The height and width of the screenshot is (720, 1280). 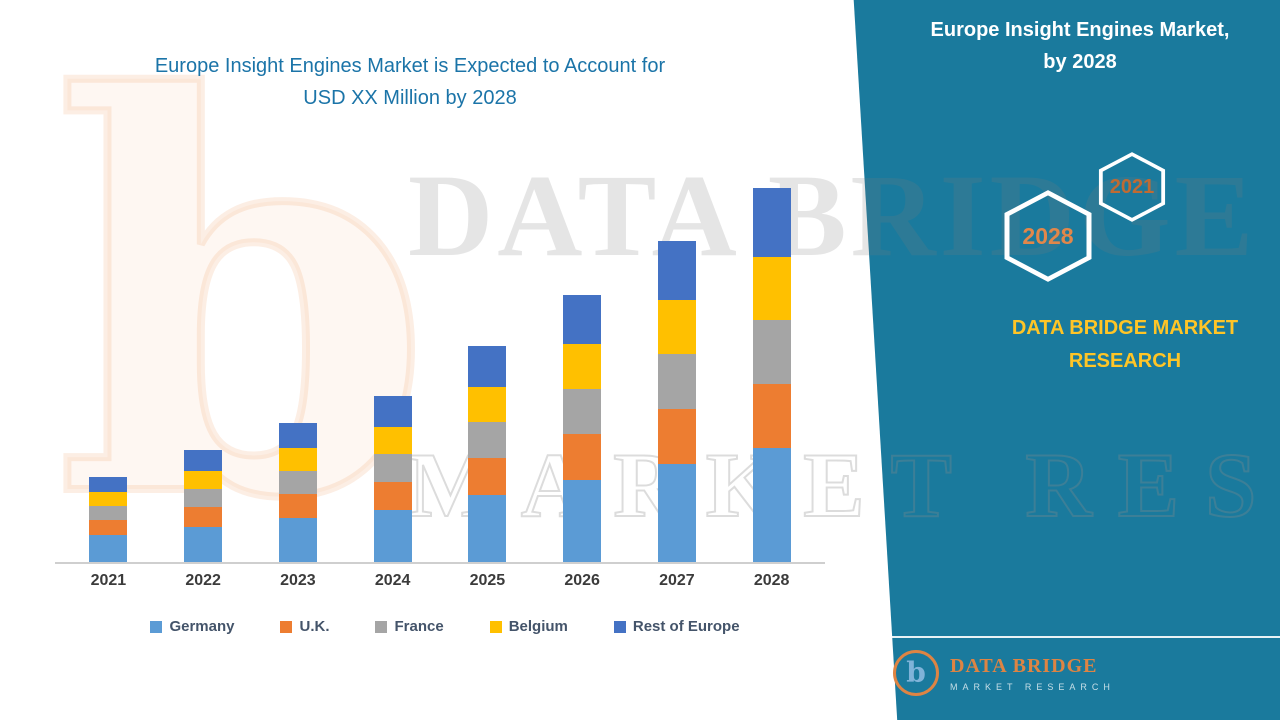 What do you see at coordinates (108, 580) in the screenshot?
I see `x-axis-label-2021: 2021` at bounding box center [108, 580].